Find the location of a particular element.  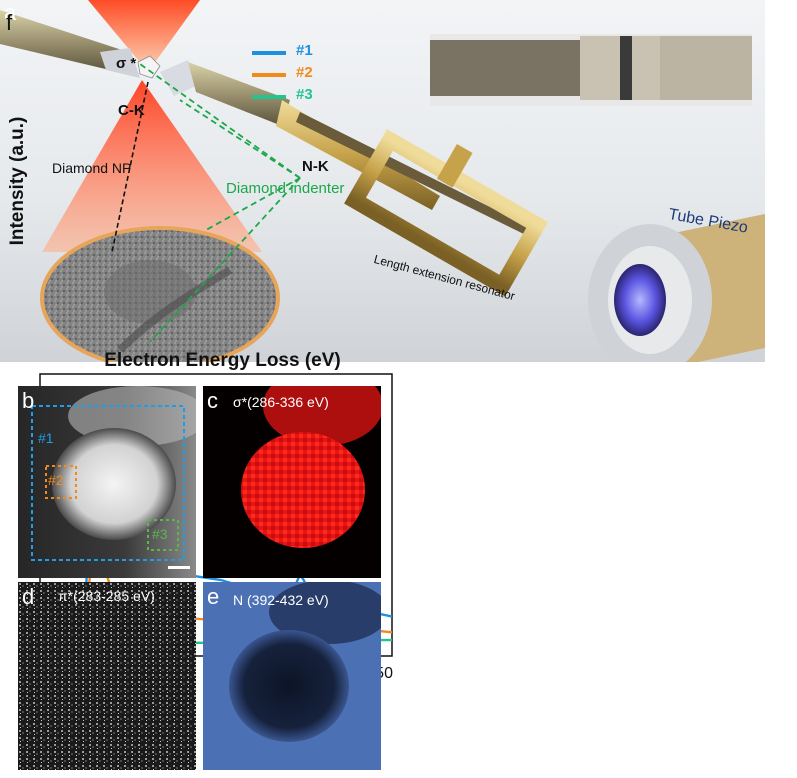

region-1-box is located at coordinates (108, 483).